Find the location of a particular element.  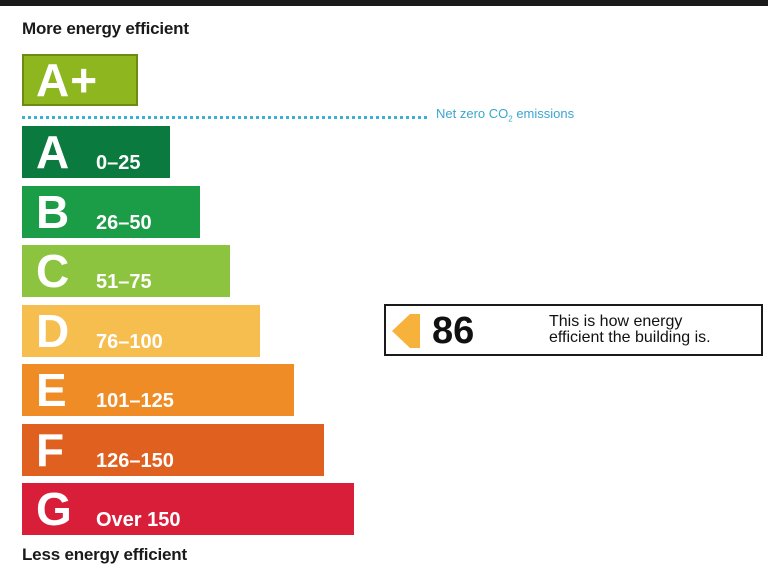

band-c-range: 51–75 is located at coordinates (124, 282).